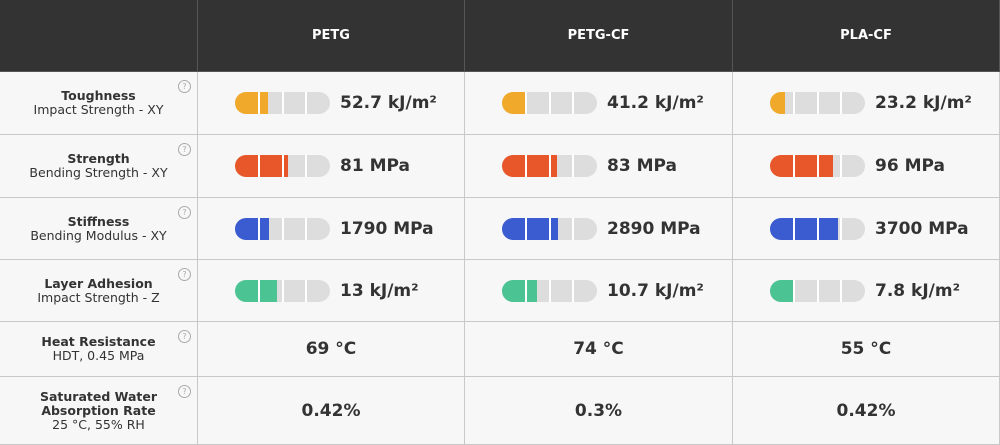 The image size is (1000, 445). What do you see at coordinates (866, 36) in the screenshot?
I see `column-header: PLA-CF` at bounding box center [866, 36].